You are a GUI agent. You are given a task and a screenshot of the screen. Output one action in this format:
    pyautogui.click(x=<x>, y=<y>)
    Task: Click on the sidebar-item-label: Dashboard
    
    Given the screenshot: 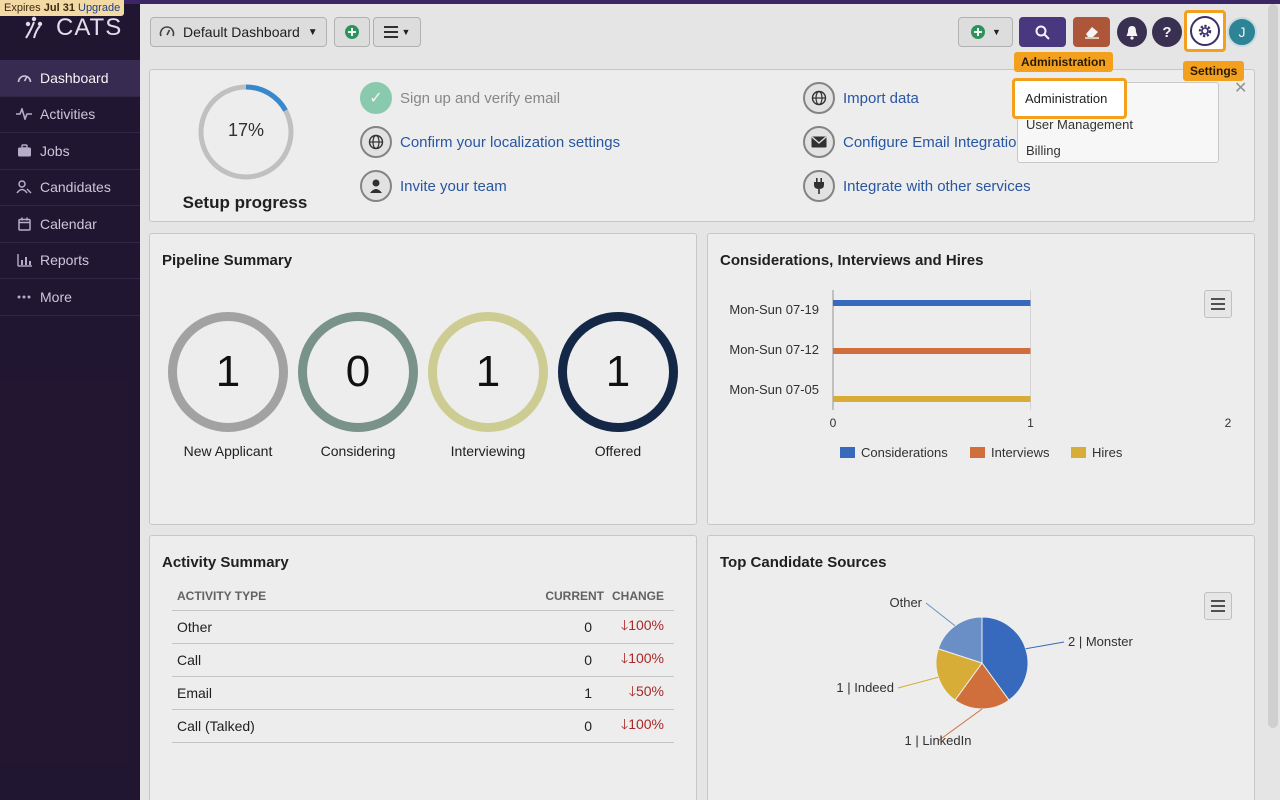 What is the action you would take?
    pyautogui.click(x=74, y=77)
    